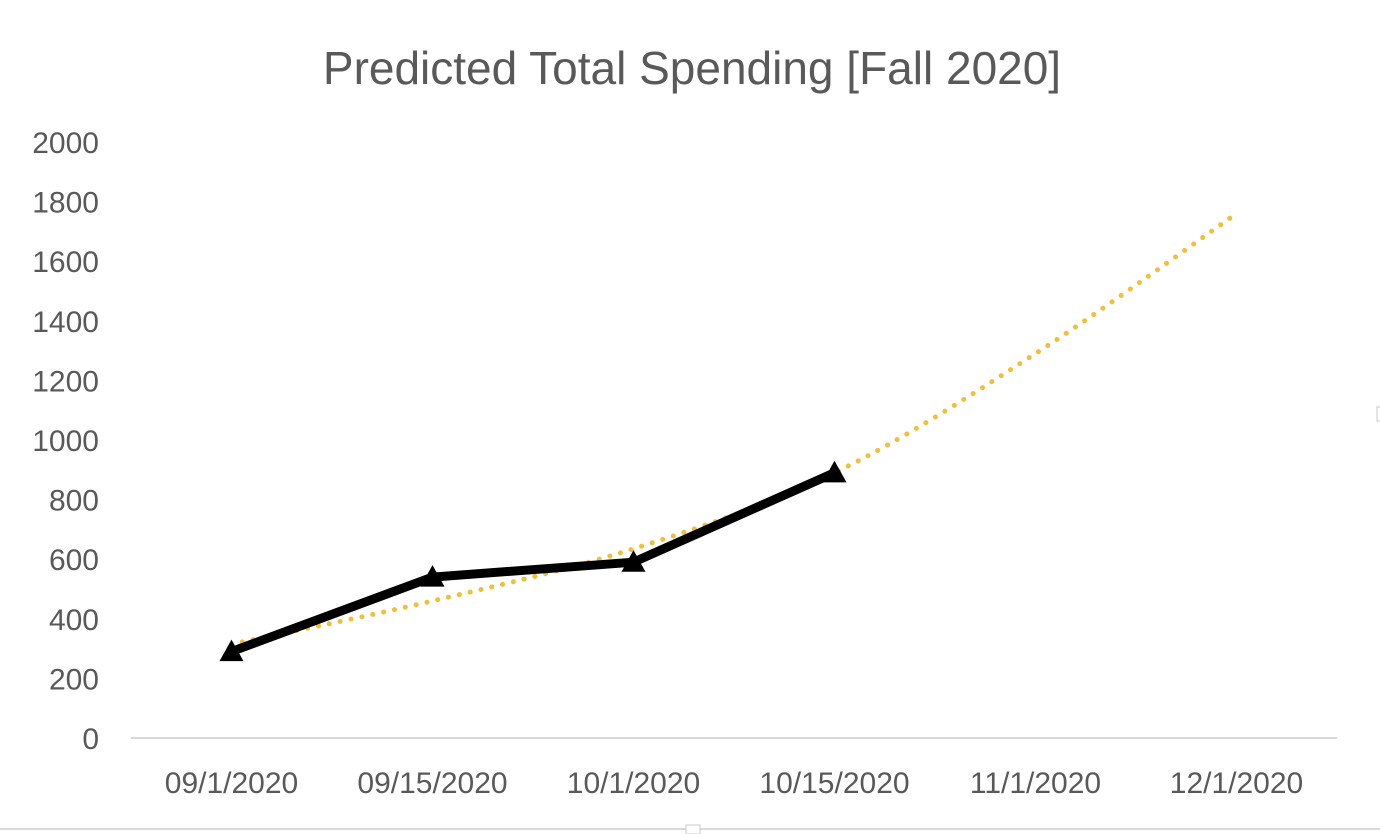 The image size is (1380, 834). Describe the element at coordinates (65, 322) in the screenshot. I see `y-tick-label: 1400` at that location.